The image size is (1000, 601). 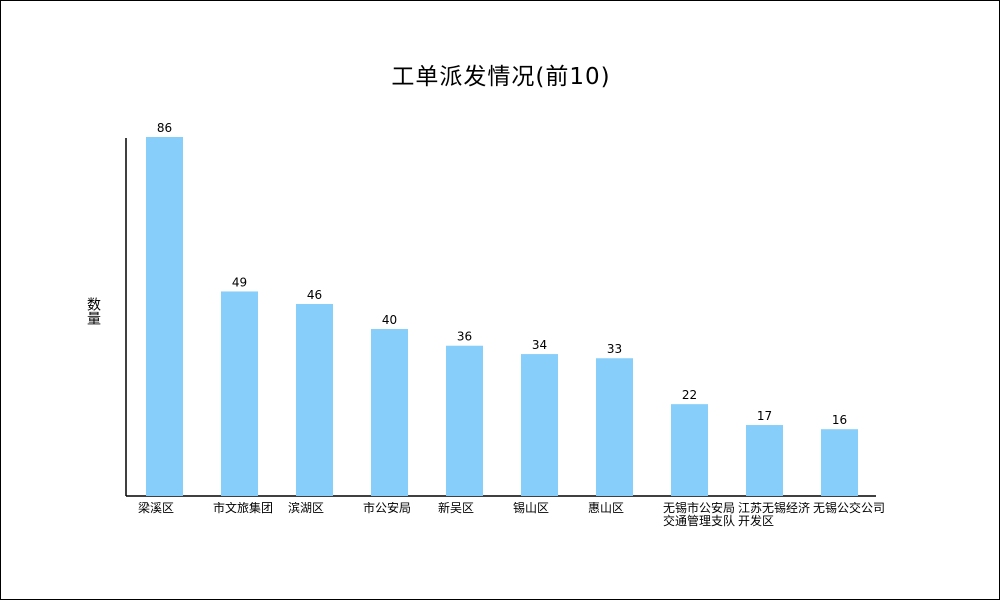 What do you see at coordinates (93, 311) in the screenshot?
I see `y-axis-label: 数量` at bounding box center [93, 311].